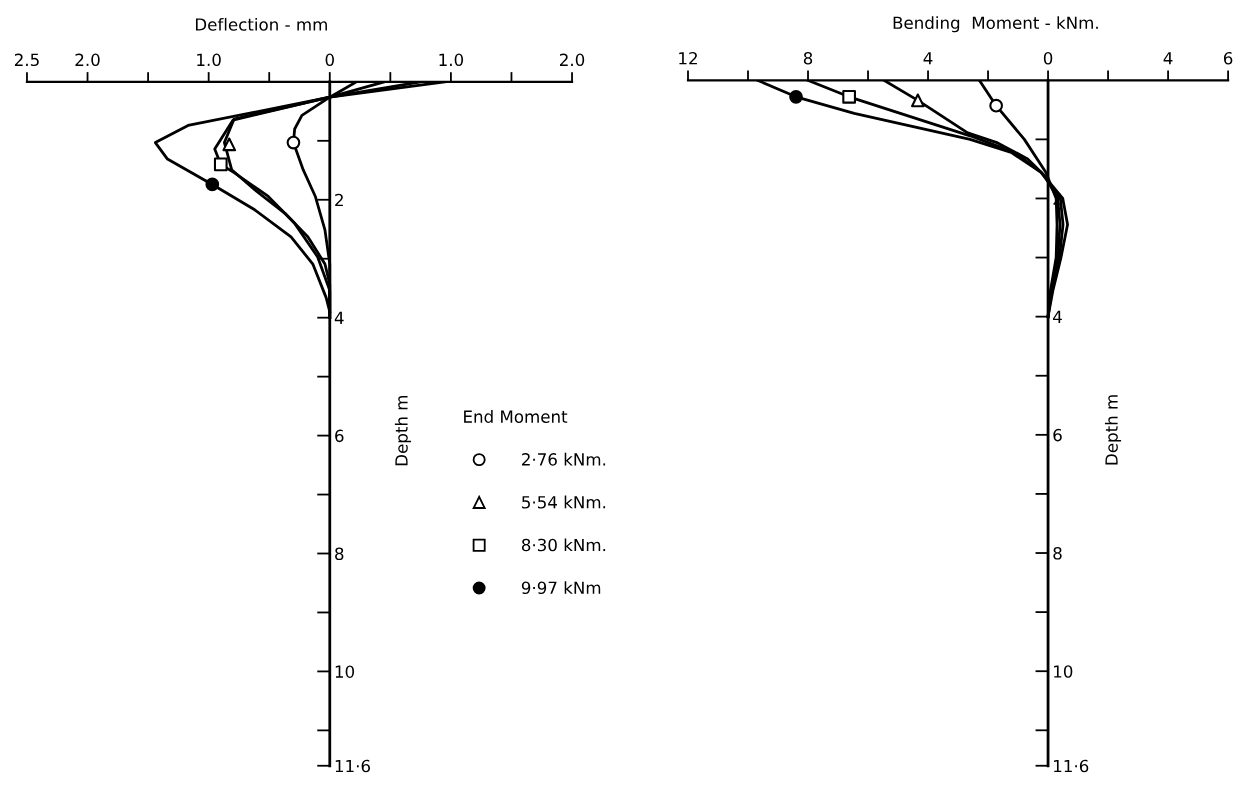 This screenshot has height=787, width=1243. Describe the element at coordinates (261, 24) in the screenshot. I see `x-axis-title: Deflection - mm` at that location.